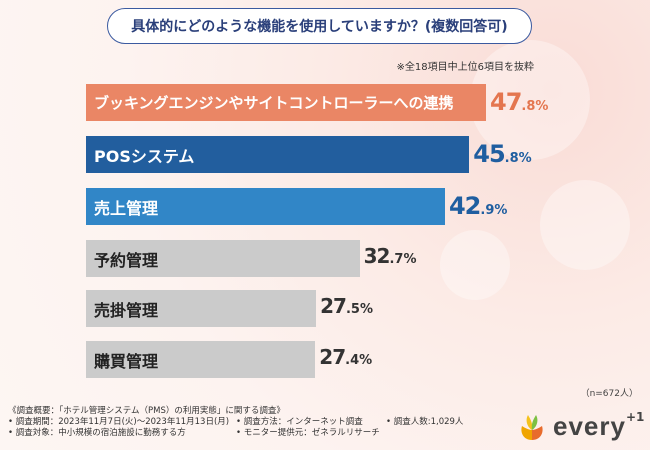 This screenshot has width=650, height=450. I want to click on every-logo-icon, so click(532, 427).